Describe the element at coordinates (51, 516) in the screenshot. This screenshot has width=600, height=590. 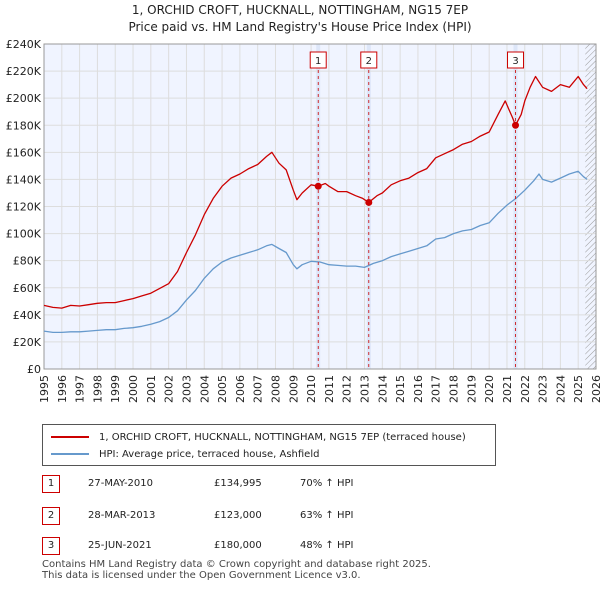
I see `sale-number-badge: 2` at that location.